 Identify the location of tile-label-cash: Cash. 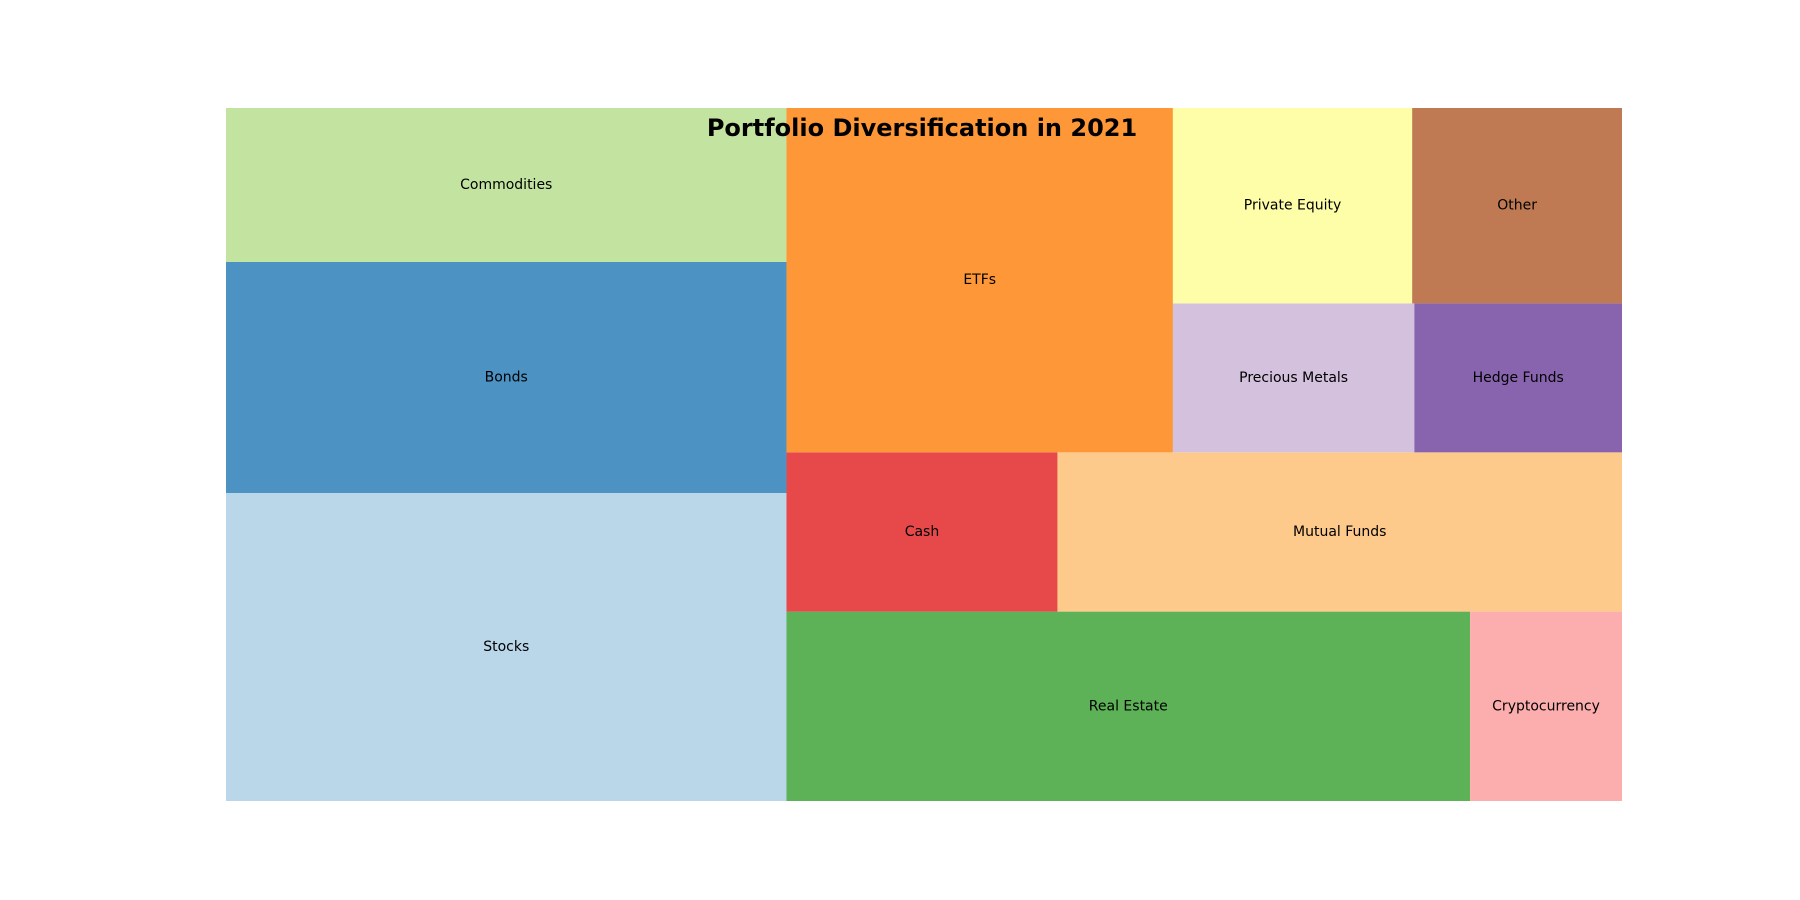
(922, 532).